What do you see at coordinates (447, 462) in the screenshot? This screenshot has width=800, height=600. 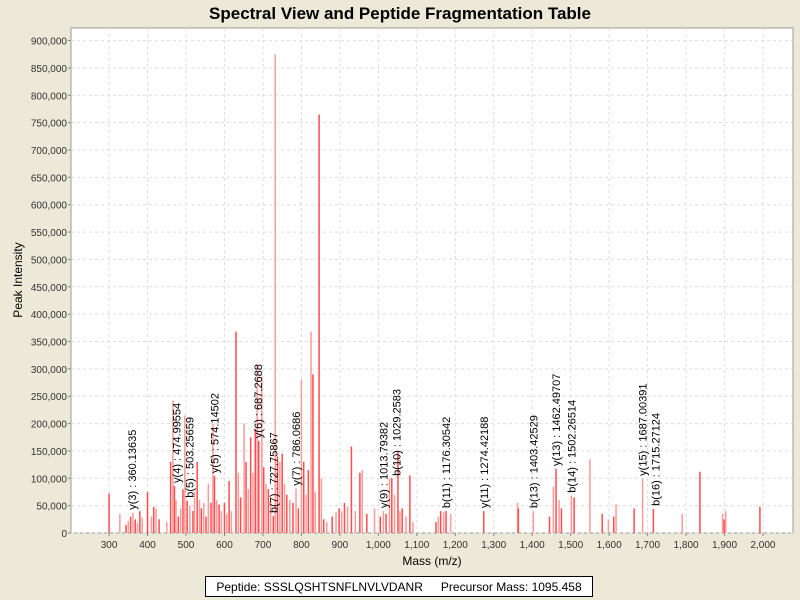 I see `fragment-annotation: b(11) : 1176.30542` at bounding box center [447, 462].